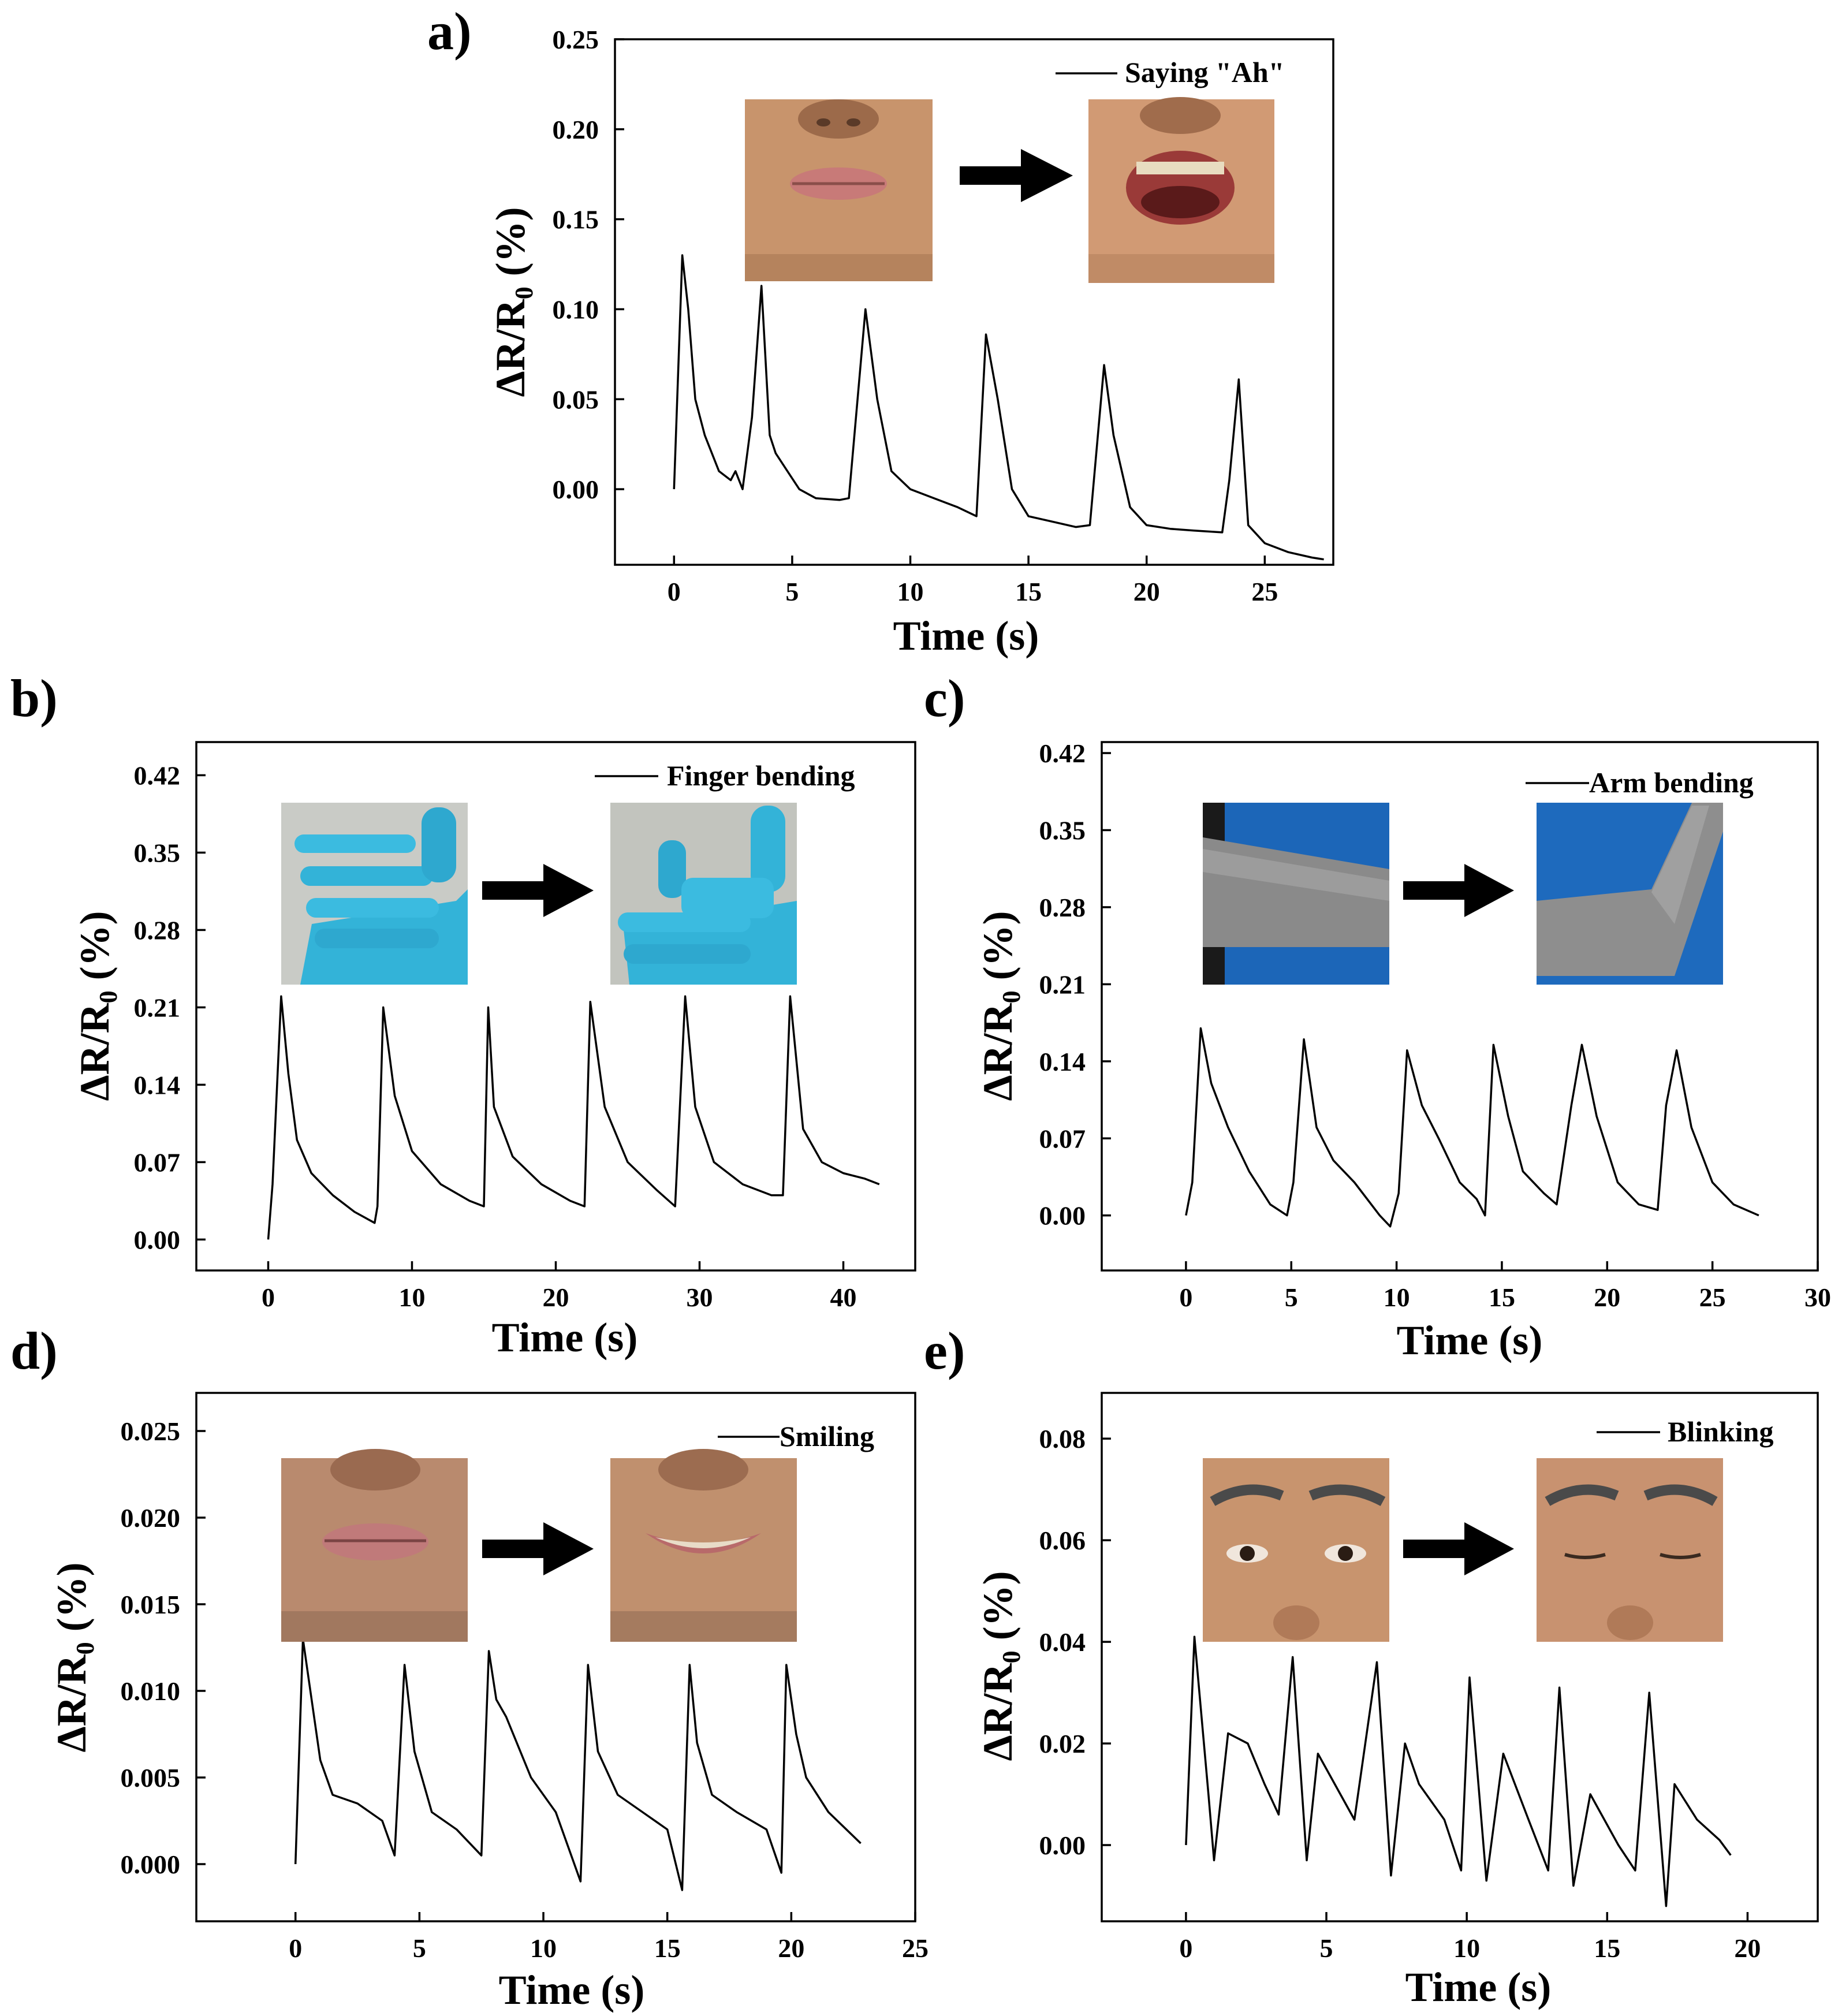 This screenshot has height=2016, width=1842. Describe the element at coordinates (1062, 830) in the screenshot. I see `panel-c-y-tick-label: 0.35` at that location.